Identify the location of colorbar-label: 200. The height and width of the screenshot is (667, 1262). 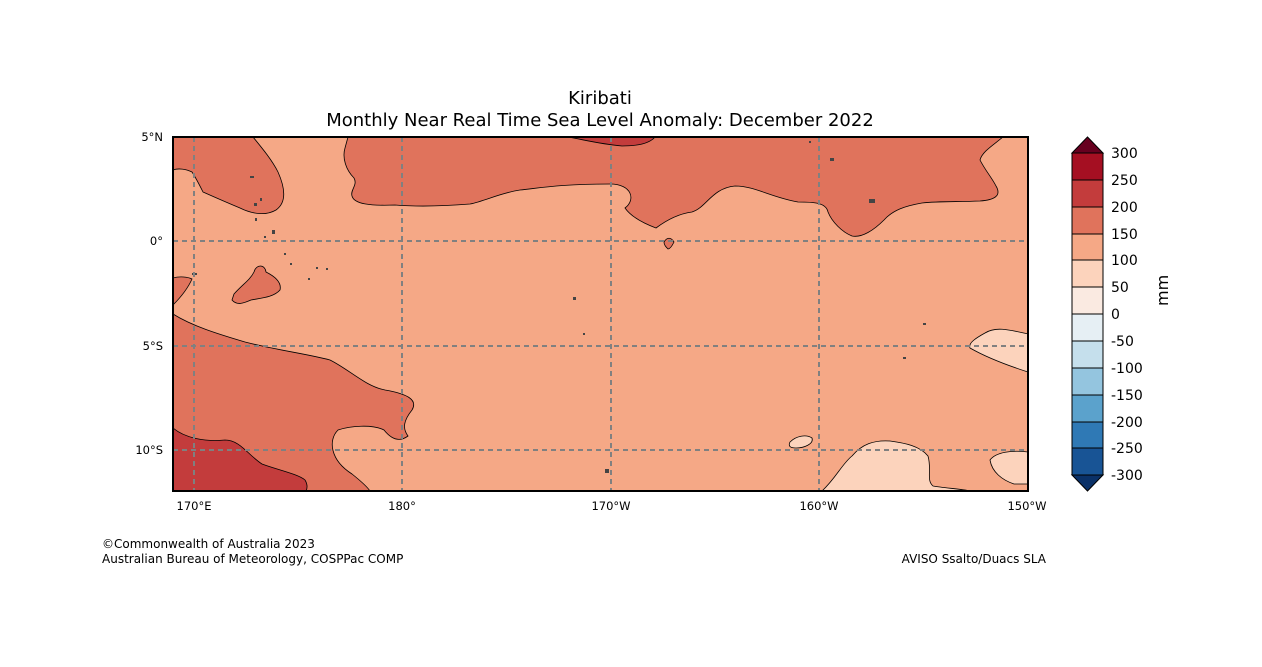
(1124, 208).